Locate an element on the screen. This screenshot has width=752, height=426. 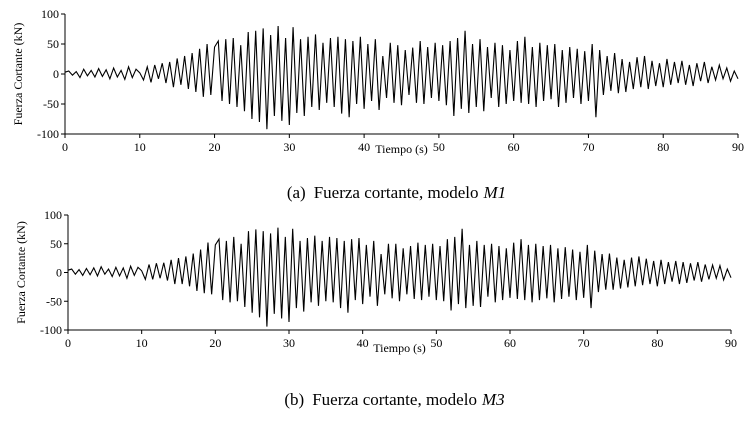
caption-label: (a) is located at coordinates (296, 192).